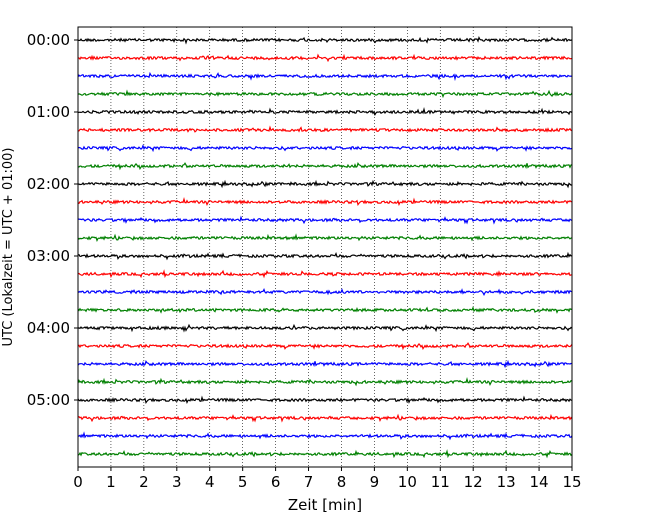 This screenshot has width=650, height=520. Describe the element at coordinates (144, 482) in the screenshot. I see `x-tick-label: 2` at that location.